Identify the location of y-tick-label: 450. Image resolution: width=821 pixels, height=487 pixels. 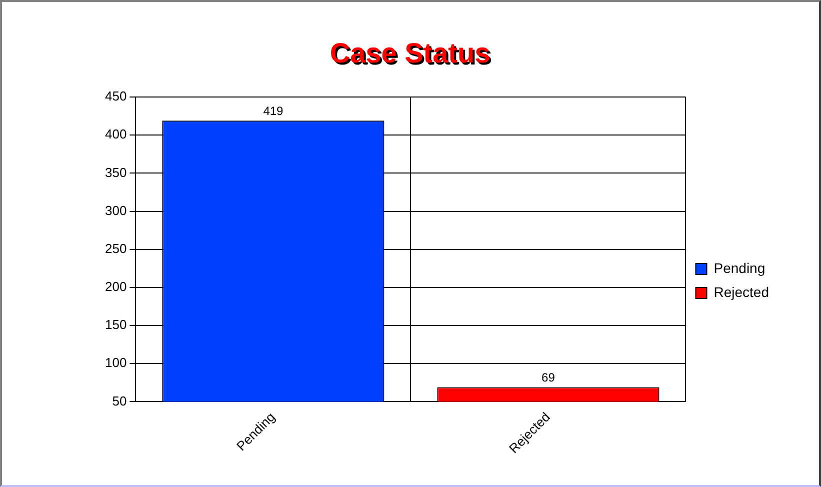
(115, 96).